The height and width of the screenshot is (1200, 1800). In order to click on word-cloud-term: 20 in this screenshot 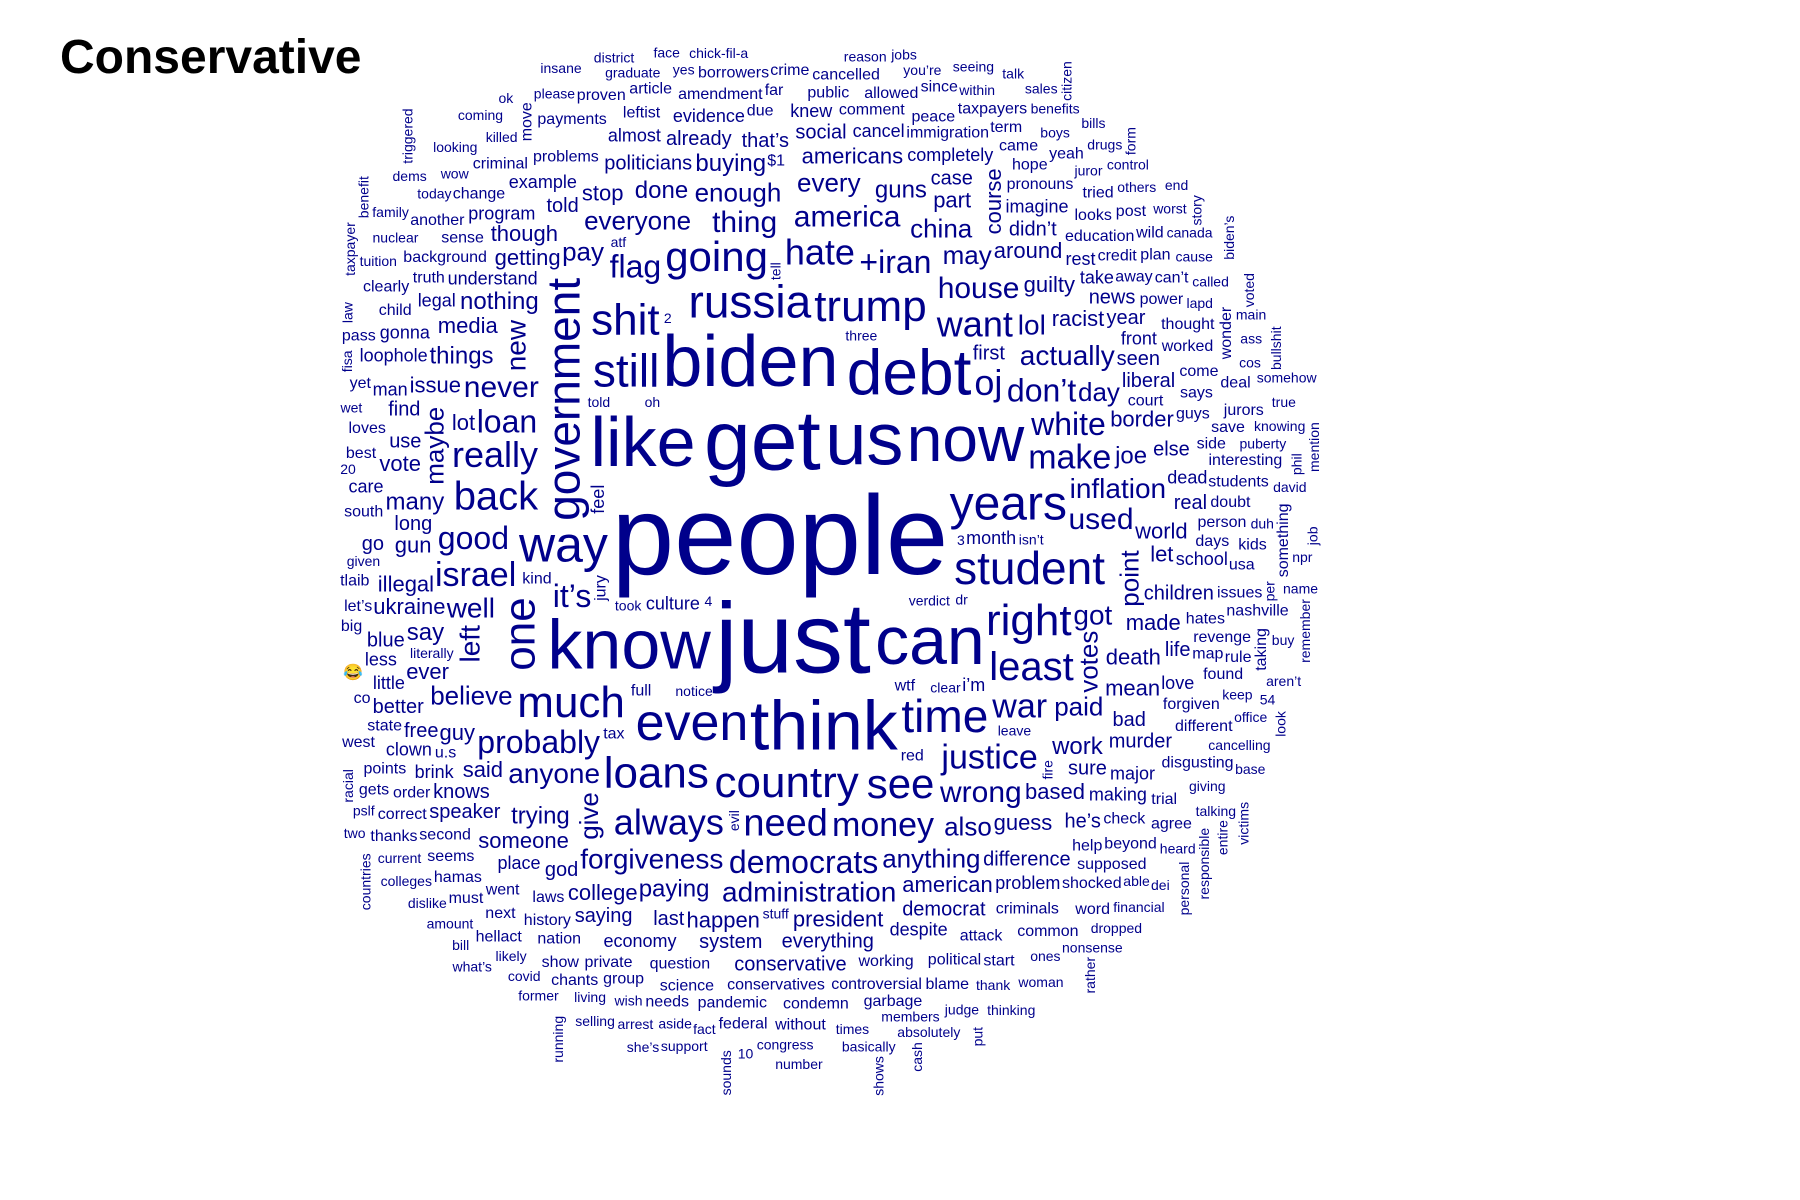, I will do `click(348, 469)`.